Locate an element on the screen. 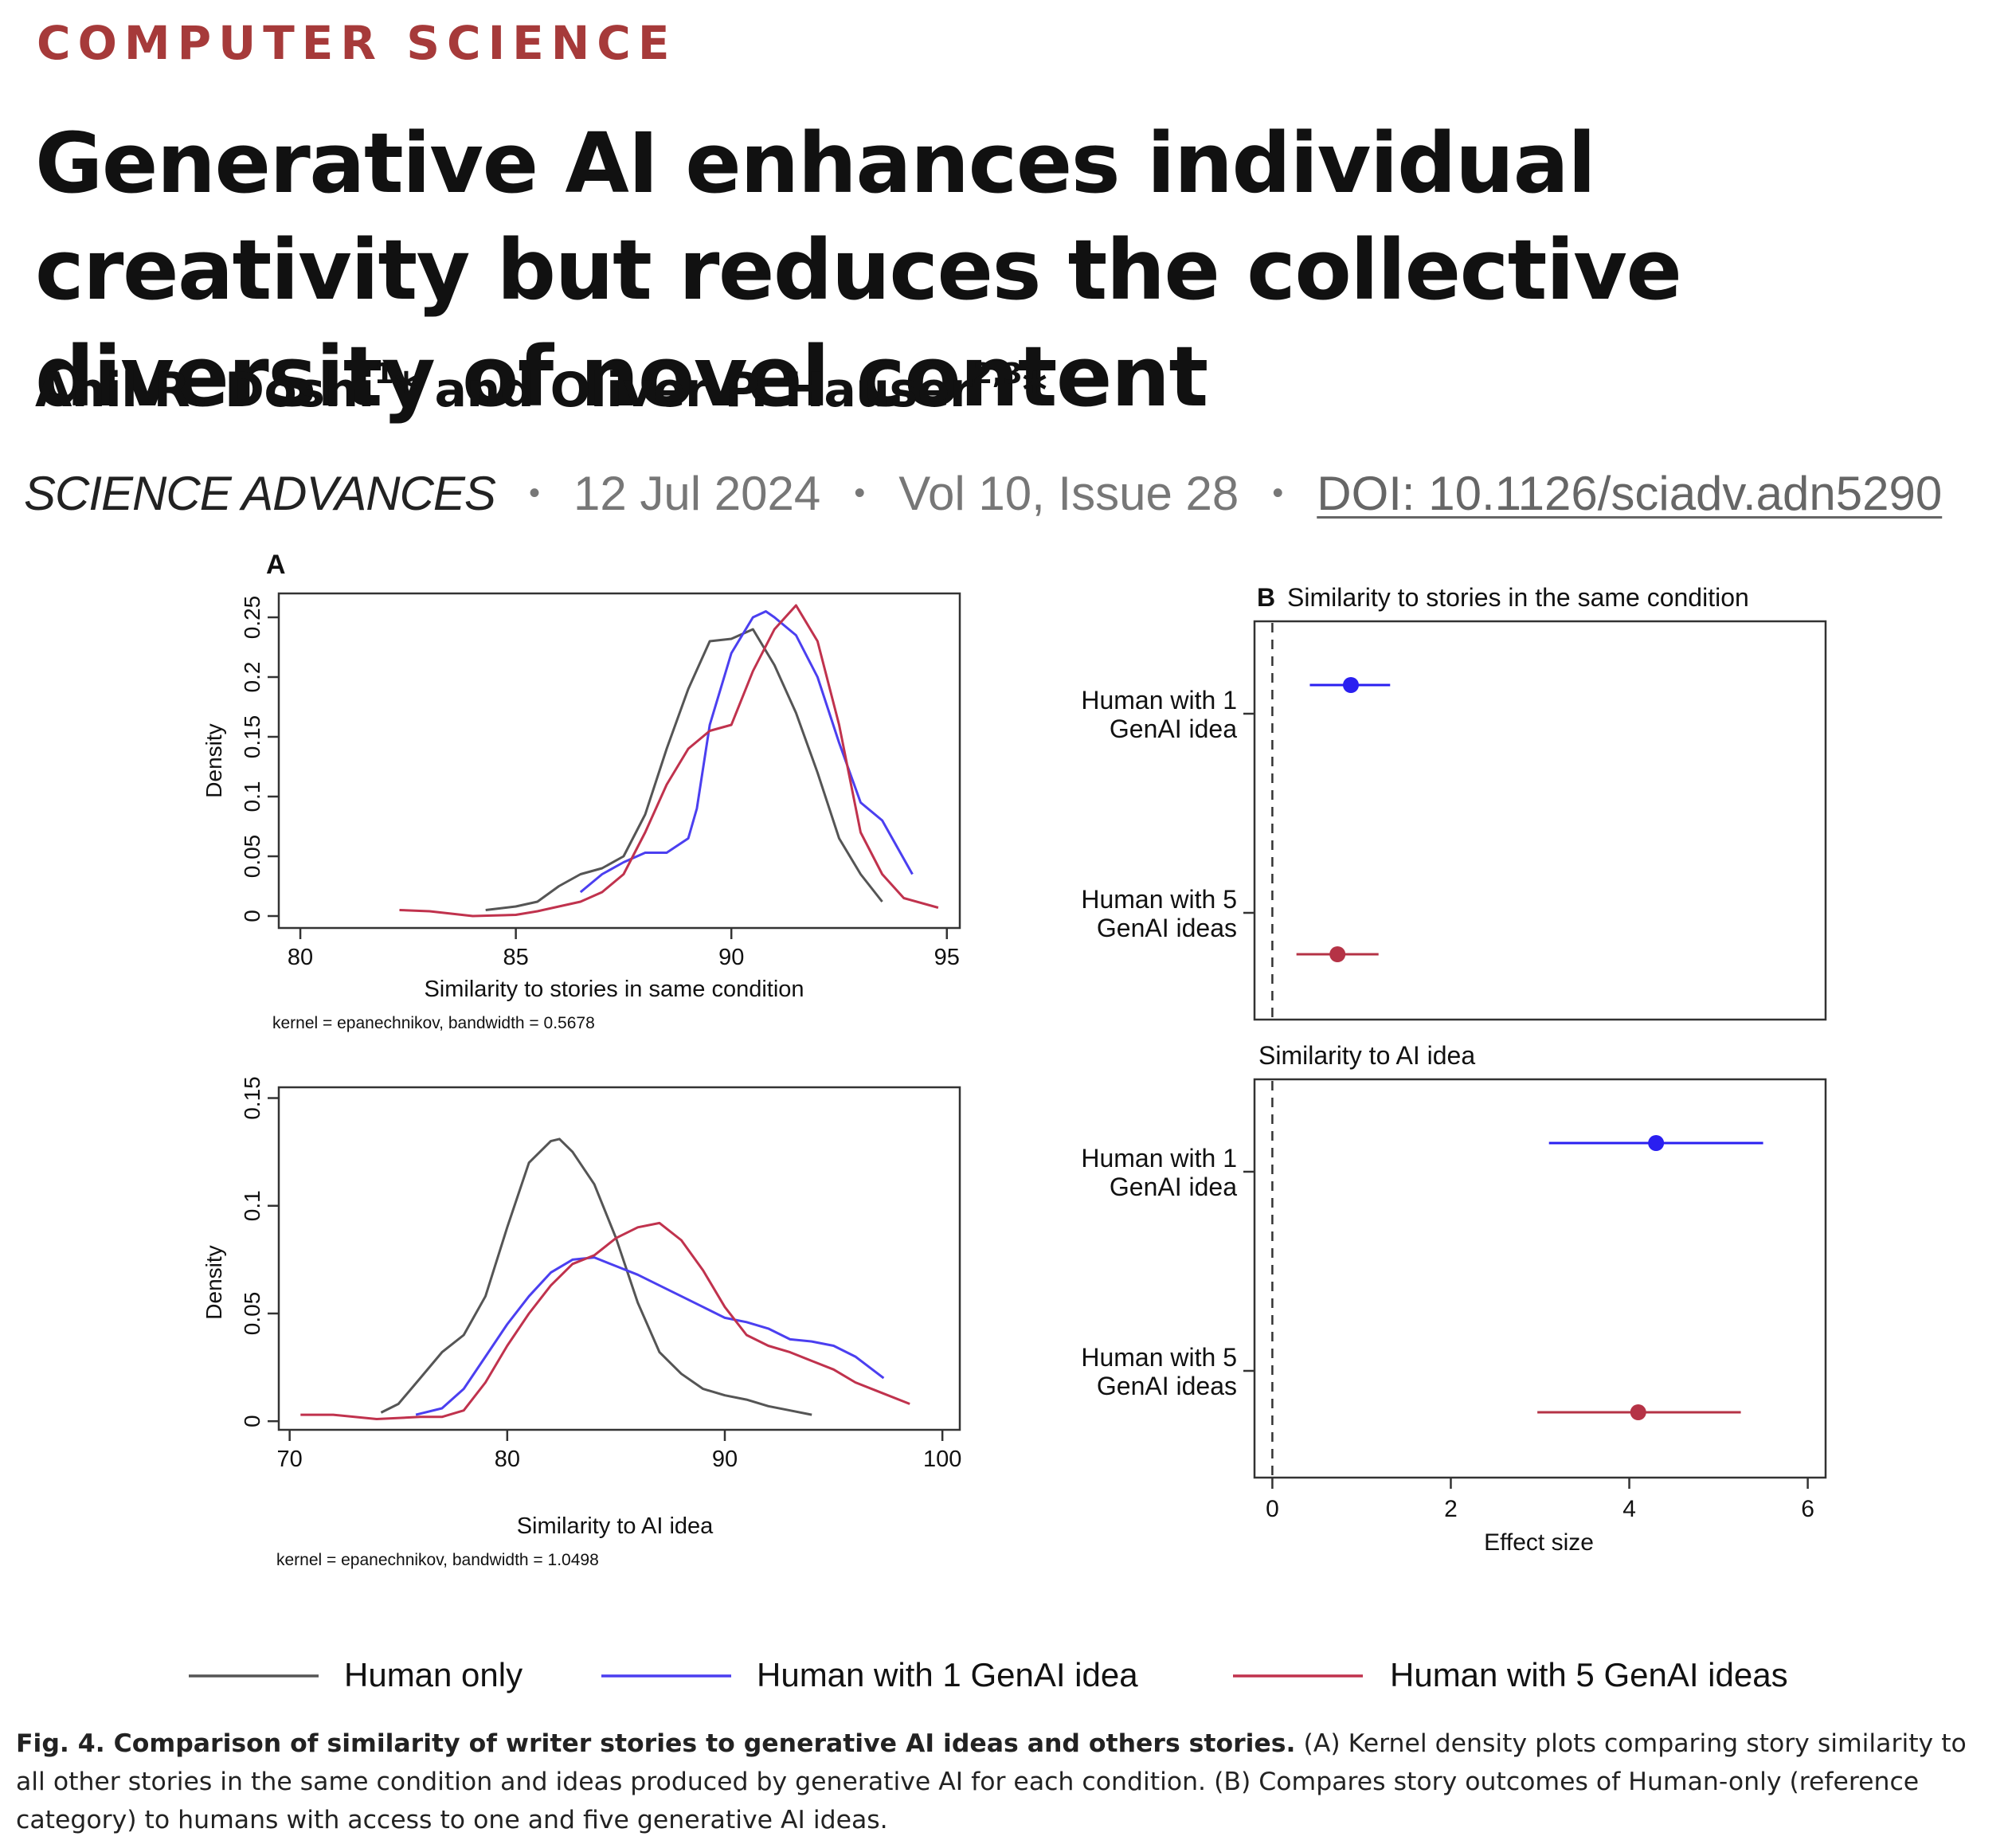 The height and width of the screenshot is (1848, 2008). axis-ticks: 80 85 90 95 0 0.05 0.1 0.15 0.2 0.25 is located at coordinates (600, 783).